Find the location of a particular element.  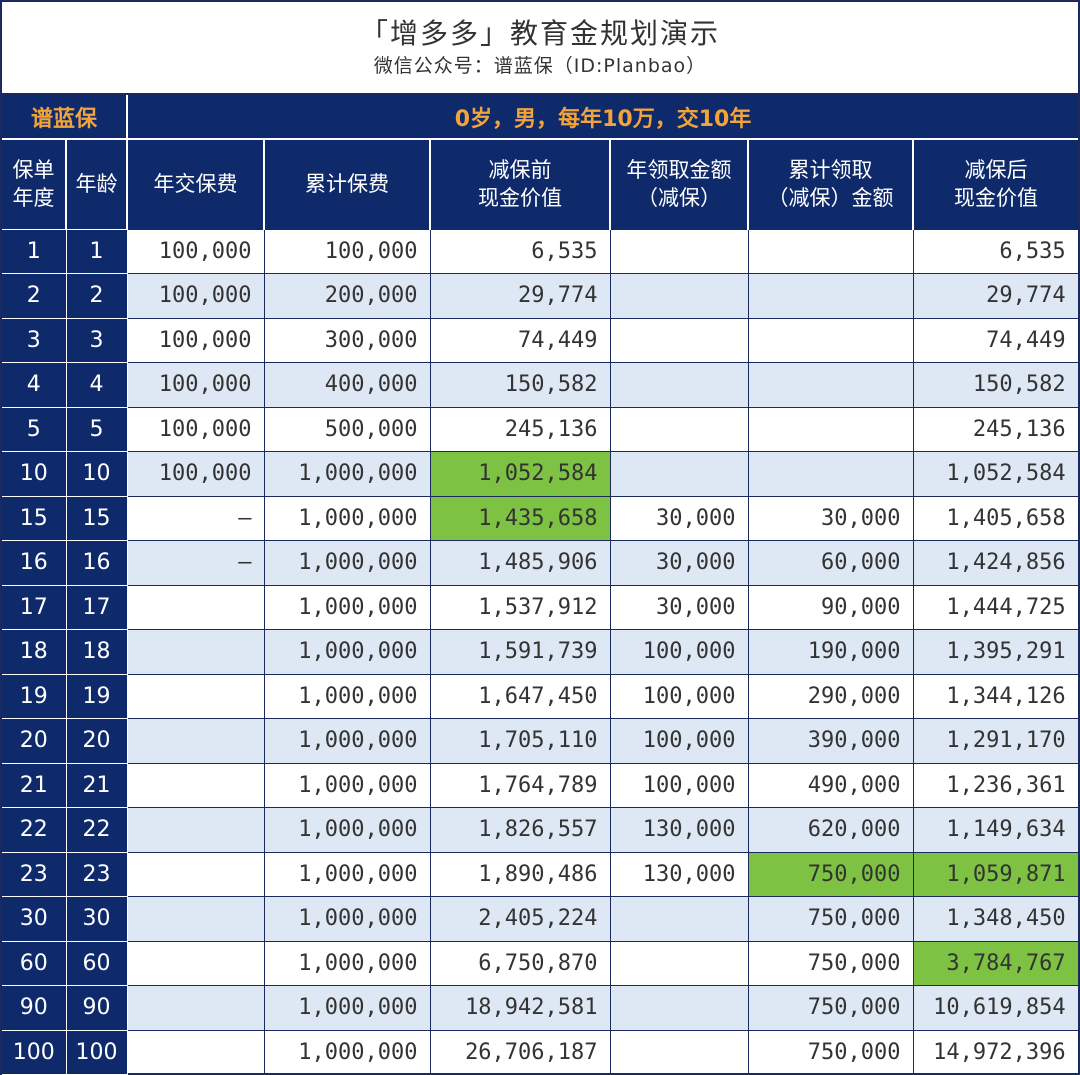

policy-year-cell: 15 is located at coordinates (34, 518).